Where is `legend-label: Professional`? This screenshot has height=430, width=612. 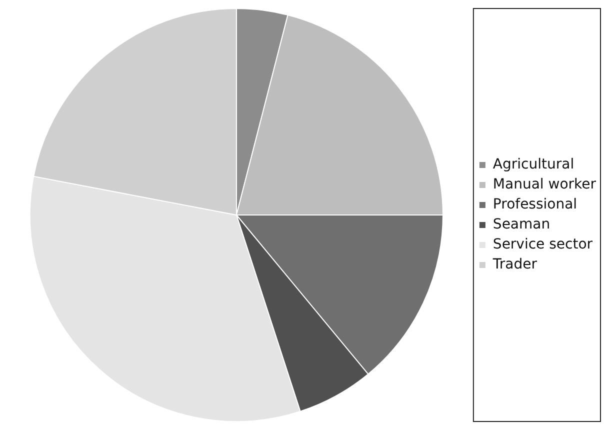 legend-label: Professional is located at coordinates (535, 204).